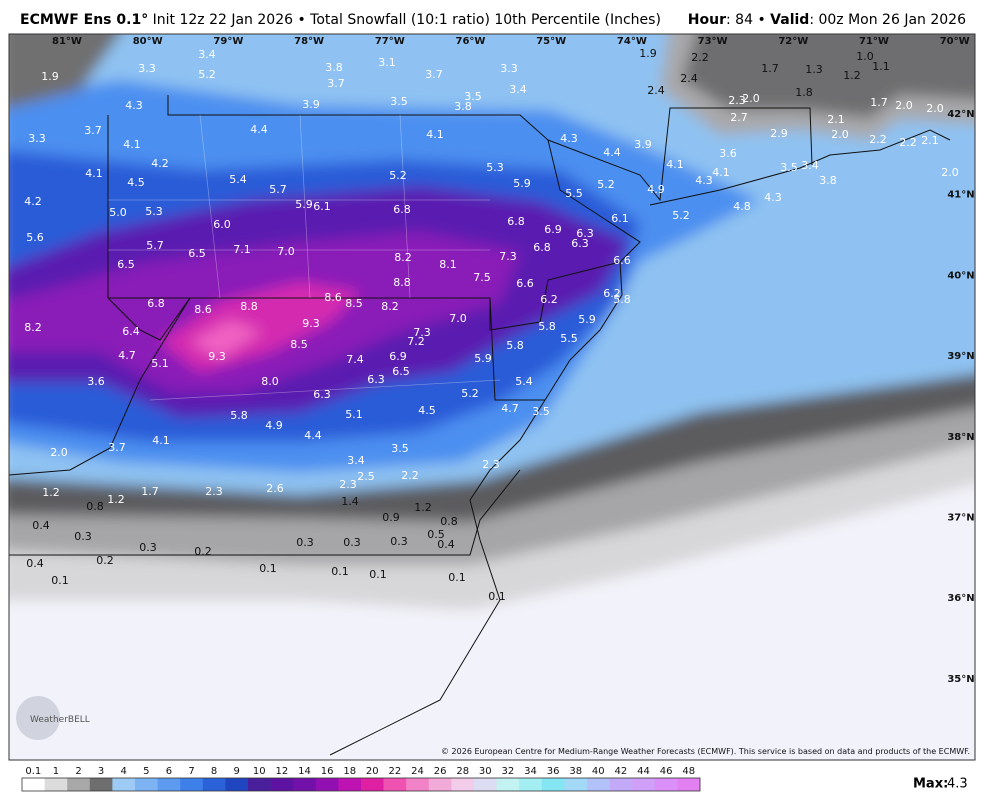 The width and height of the screenshot is (984, 808). What do you see at coordinates (440, 771) in the screenshot?
I see `colorbar-tick-label: 26` at bounding box center [440, 771].